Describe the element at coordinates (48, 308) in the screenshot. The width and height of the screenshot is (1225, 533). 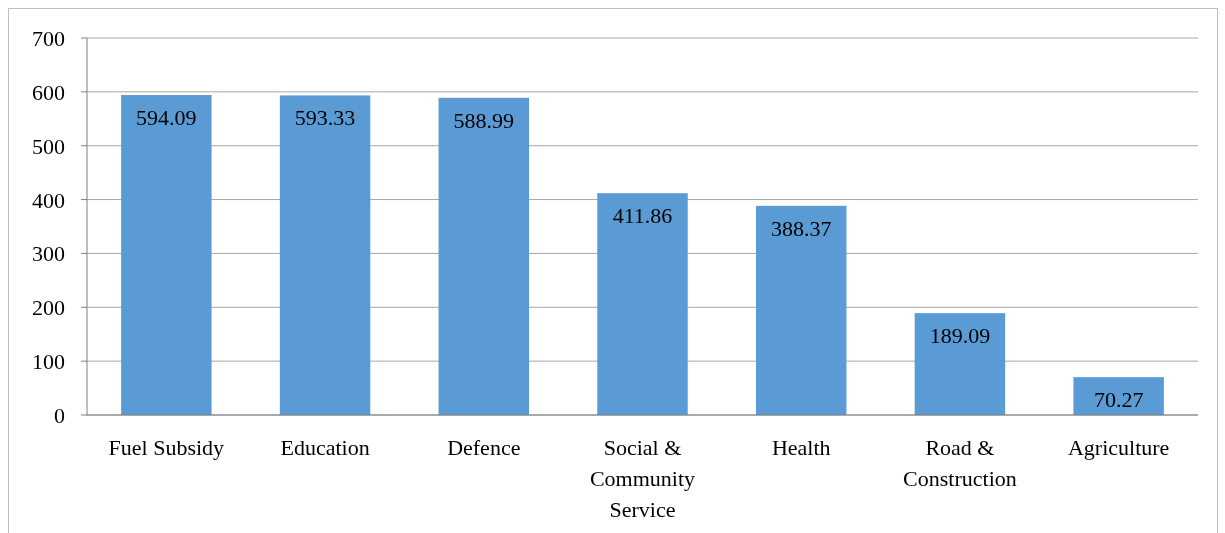
I see `y-tick-label: 200` at that location.